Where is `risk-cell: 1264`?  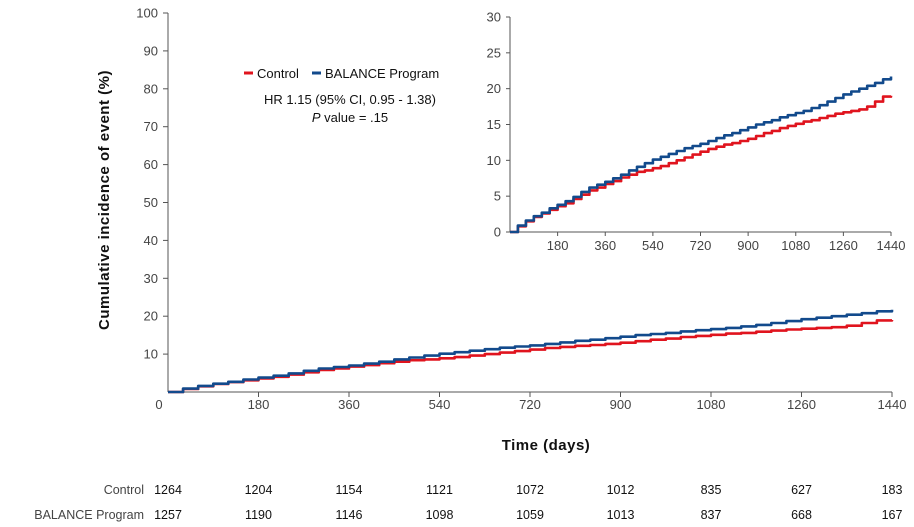 risk-cell: 1264 is located at coordinates (168, 490).